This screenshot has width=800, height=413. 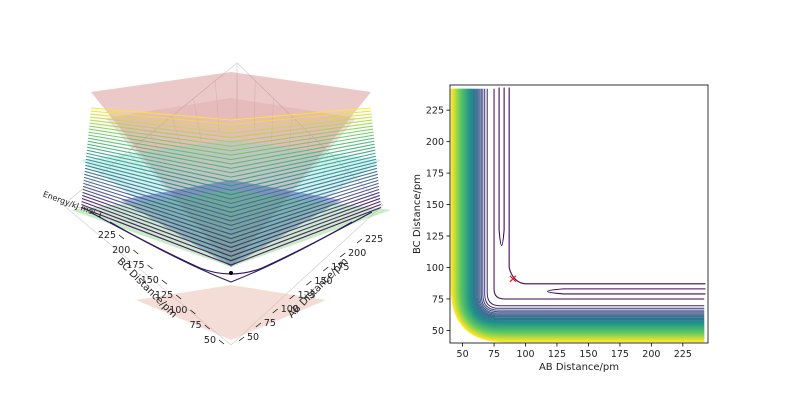 What do you see at coordinates (107, 235) in the screenshot?
I see `surface-y-tick-label: 225` at bounding box center [107, 235].